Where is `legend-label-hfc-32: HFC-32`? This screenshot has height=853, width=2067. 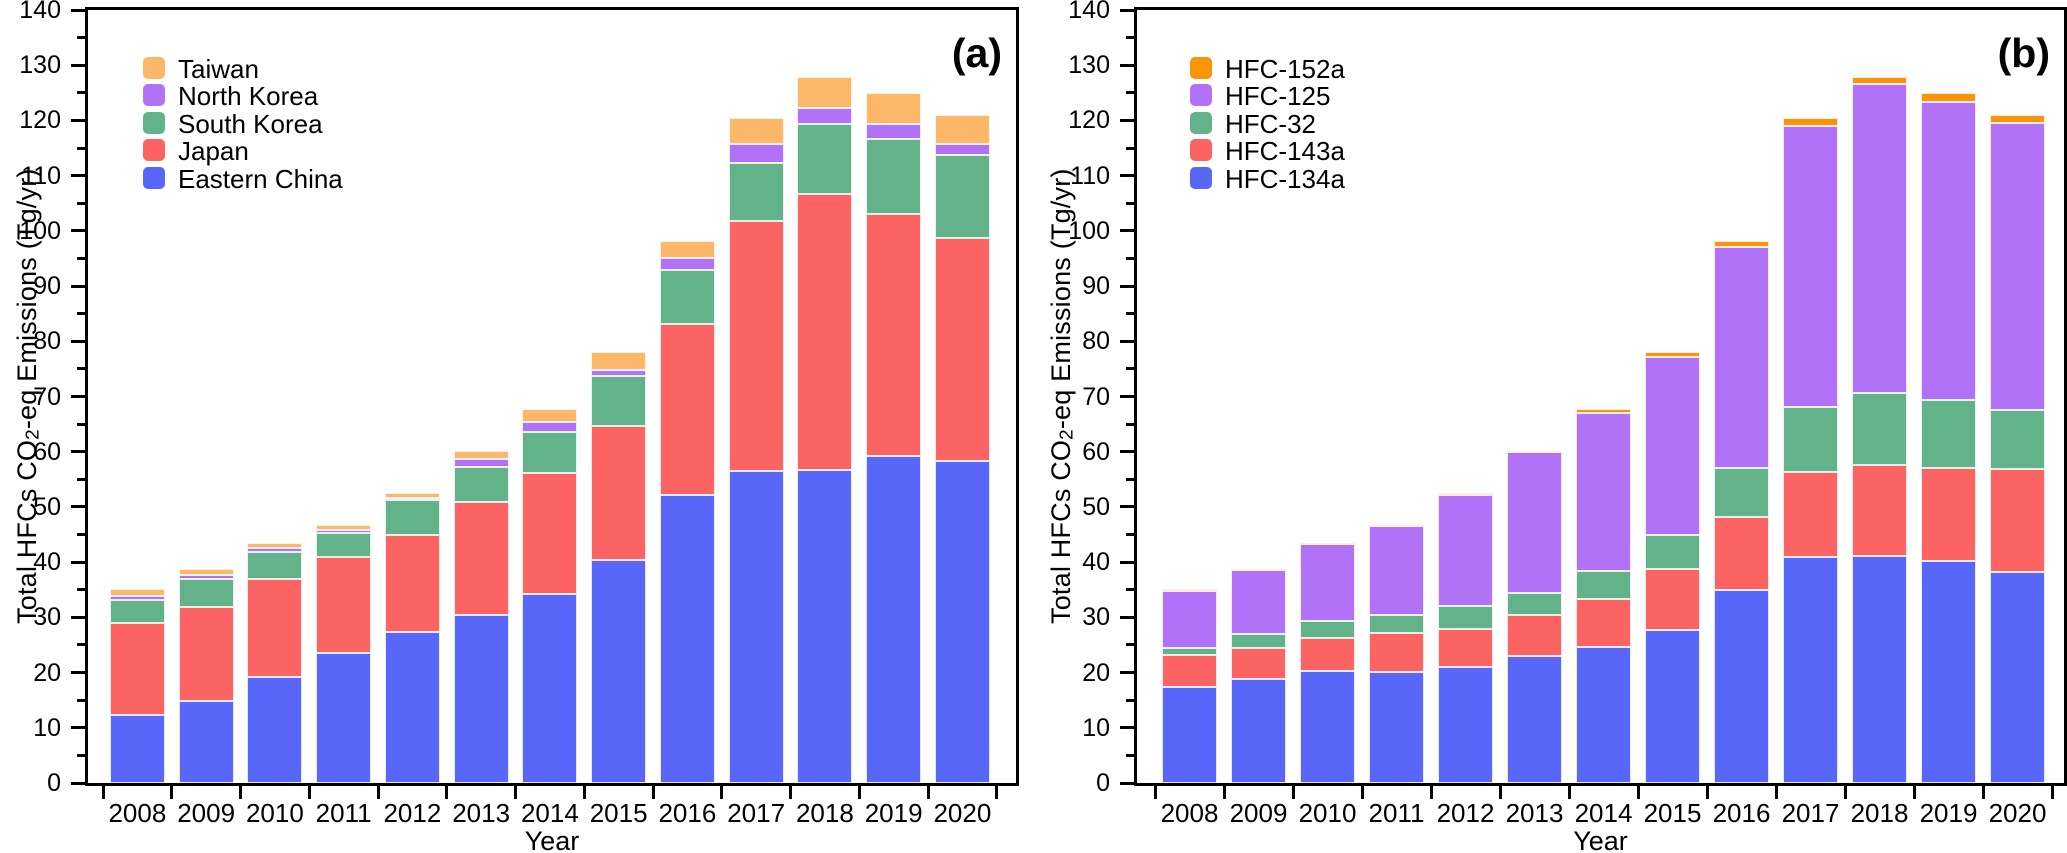 legend-label-hfc-32: HFC-32 is located at coordinates (1271, 123).